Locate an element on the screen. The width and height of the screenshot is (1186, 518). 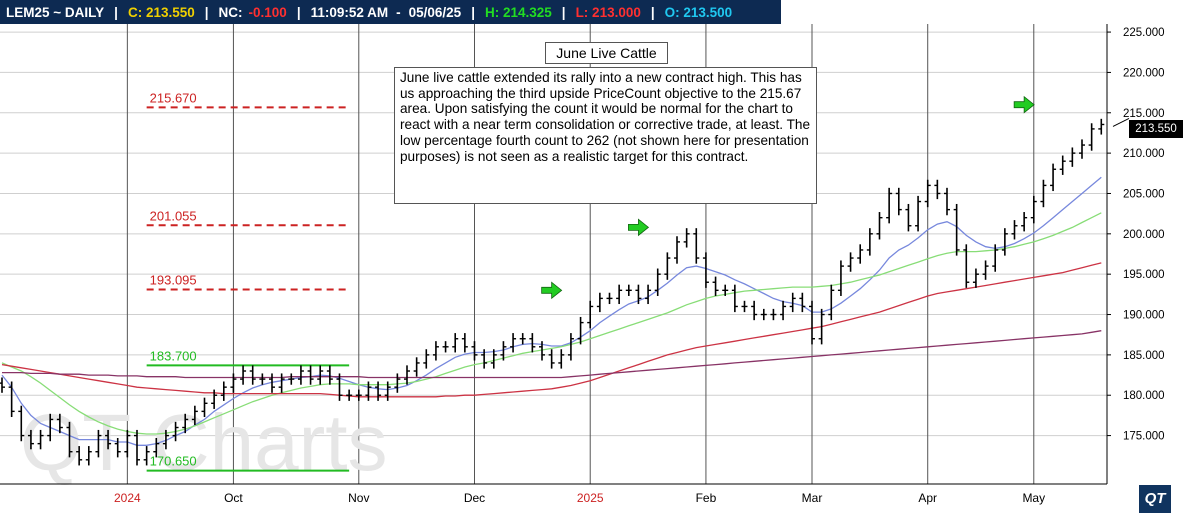
y-tick-label: 225.000 is located at coordinates (1144, 33).